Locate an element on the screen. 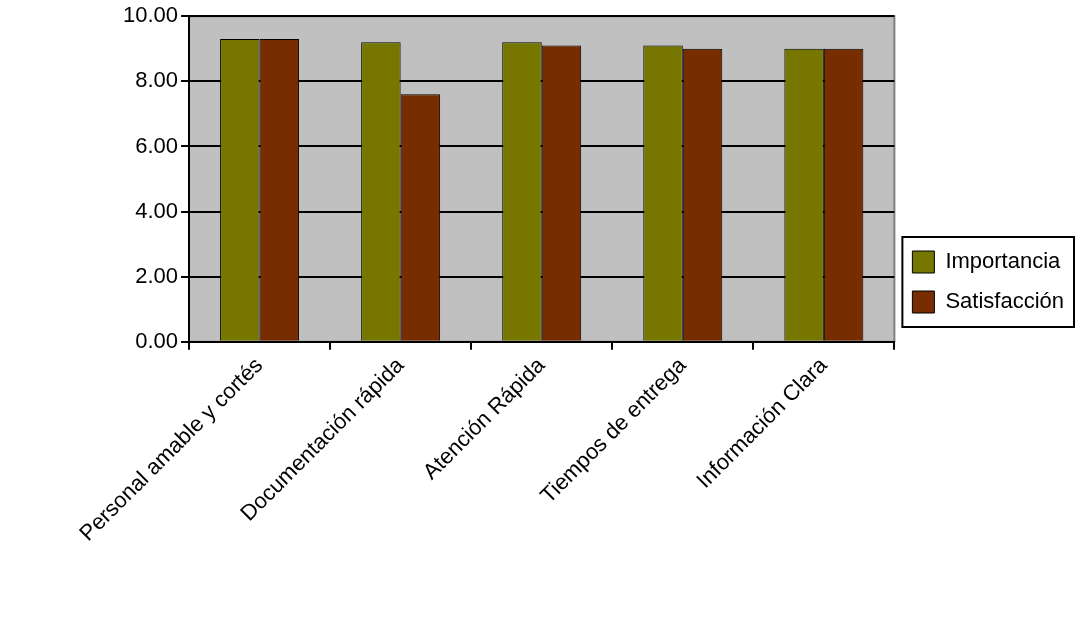 Image resolution: width=1078 pixels, height=640 pixels. legend-label: Importancia is located at coordinates (1003, 261).